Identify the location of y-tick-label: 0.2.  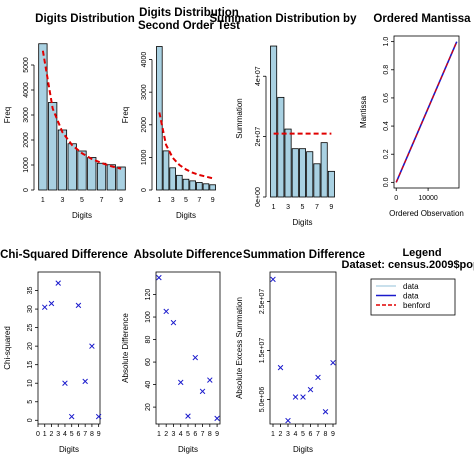
(386, 154).